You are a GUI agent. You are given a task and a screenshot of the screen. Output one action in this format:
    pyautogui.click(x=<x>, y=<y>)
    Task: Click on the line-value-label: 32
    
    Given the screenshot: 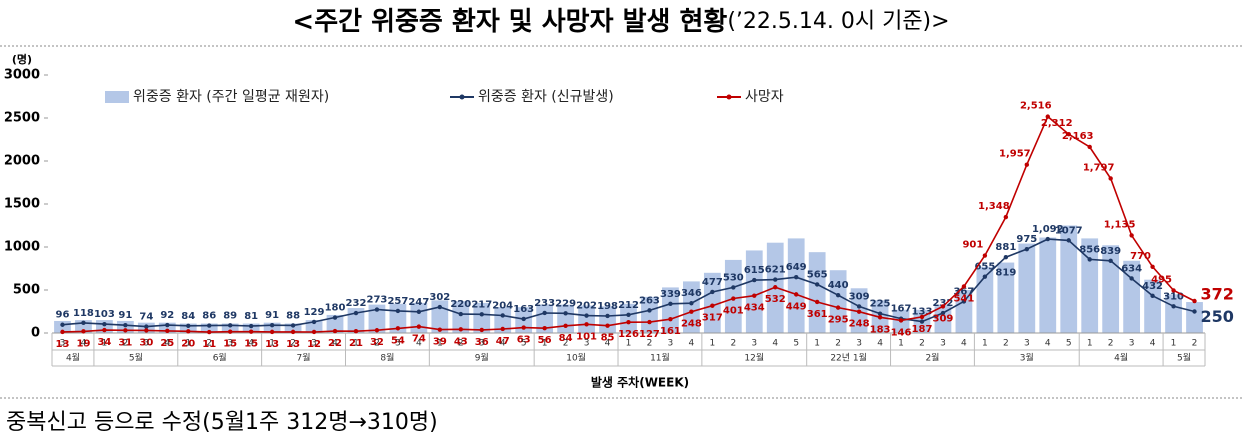 What is the action you would take?
    pyautogui.click(x=377, y=342)
    